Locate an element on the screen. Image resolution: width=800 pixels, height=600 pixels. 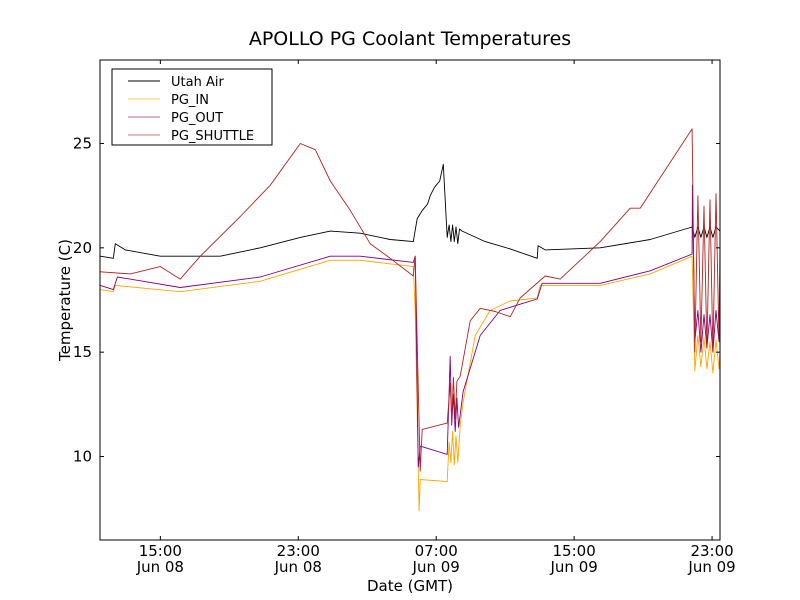
legend-label: PG_IN is located at coordinates (190, 100).